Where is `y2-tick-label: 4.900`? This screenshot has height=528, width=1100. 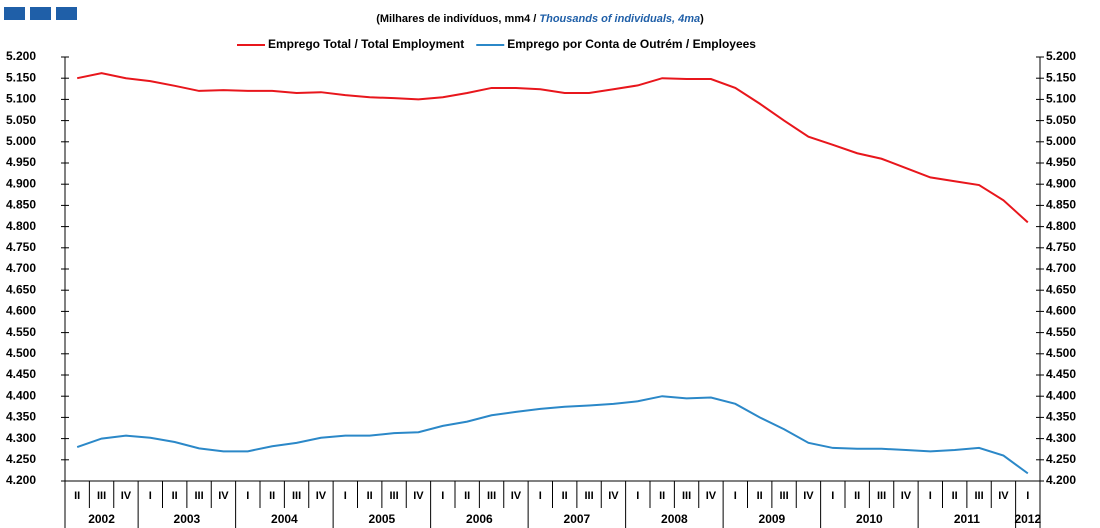 y2-tick-label: 4.900 is located at coordinates (1061, 183).